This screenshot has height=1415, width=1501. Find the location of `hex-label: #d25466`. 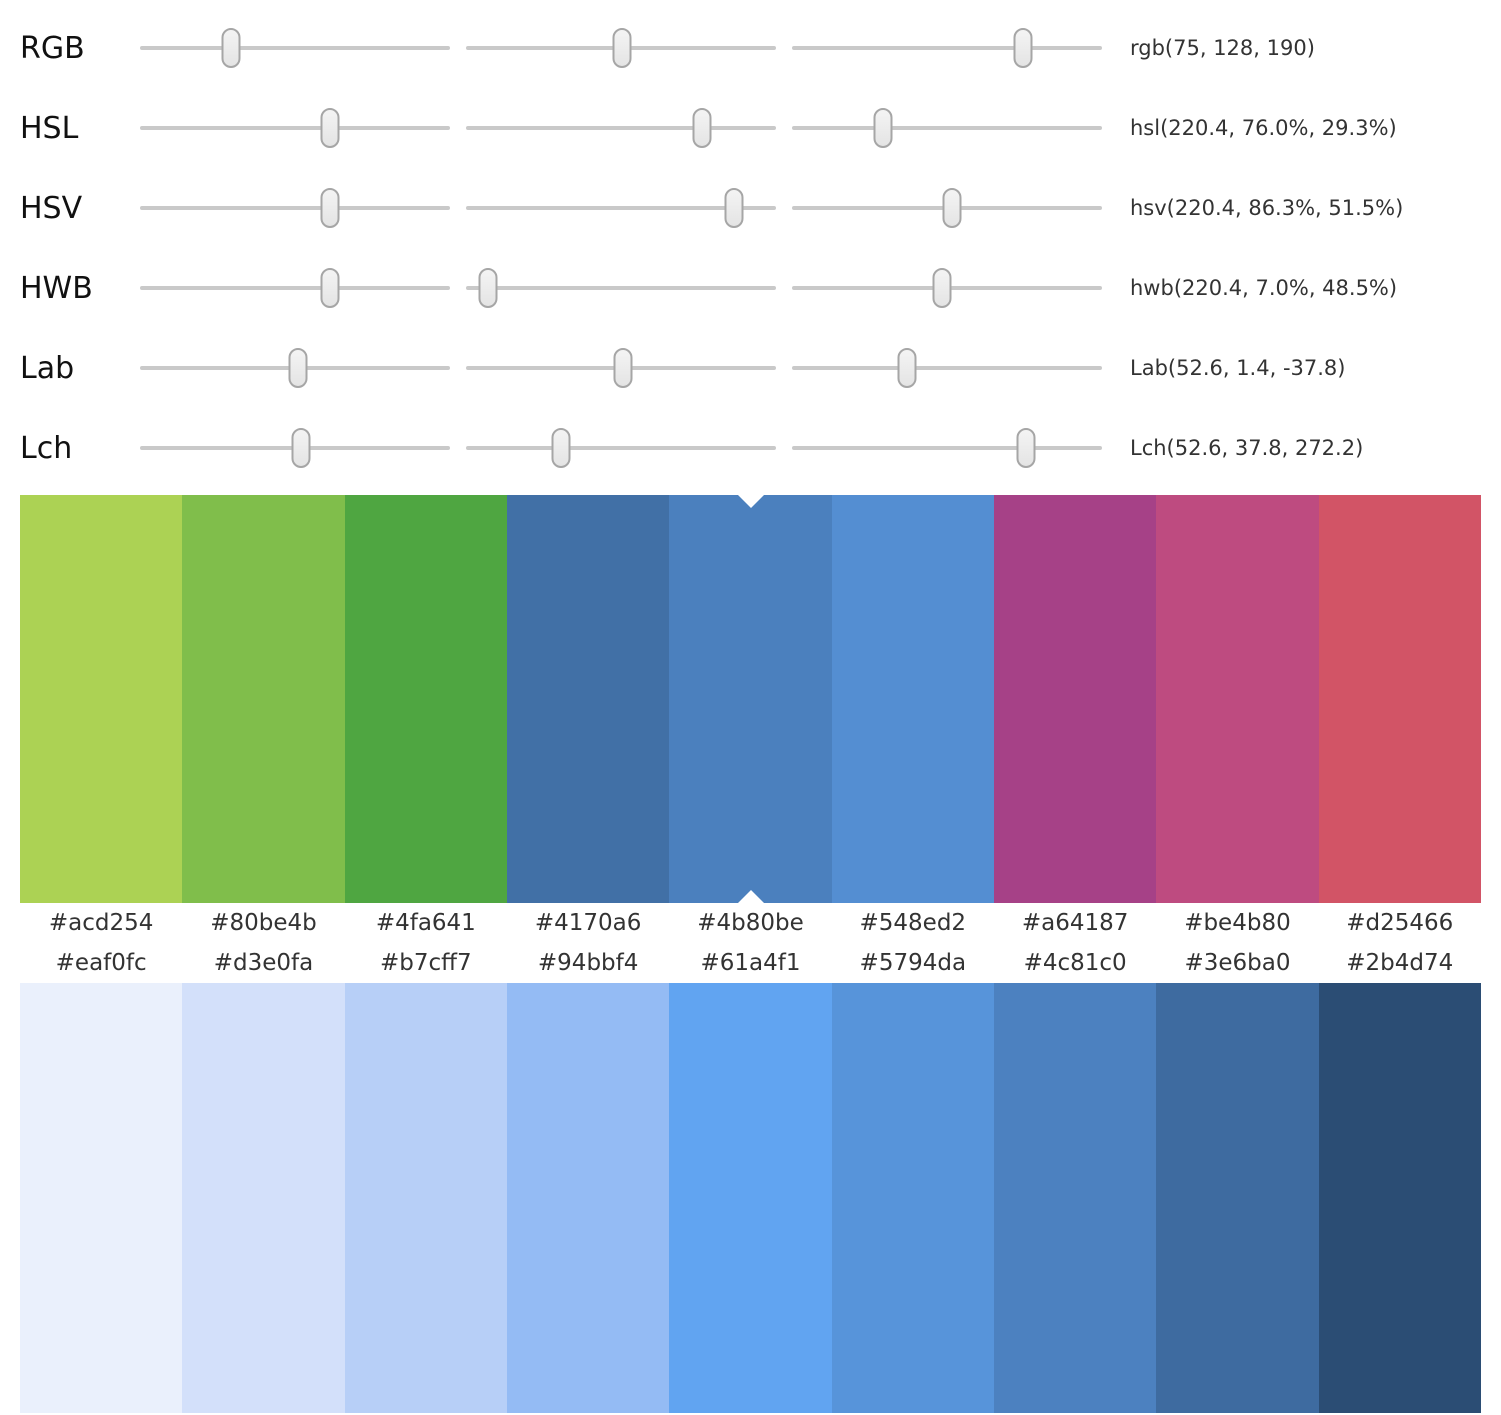

hex-label: #d25466 is located at coordinates (1400, 923).